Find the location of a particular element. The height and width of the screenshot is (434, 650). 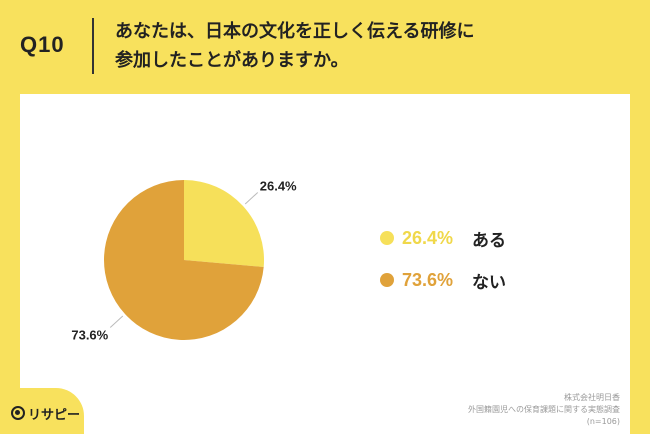

logo-text: リサピー is located at coordinates (54, 415).